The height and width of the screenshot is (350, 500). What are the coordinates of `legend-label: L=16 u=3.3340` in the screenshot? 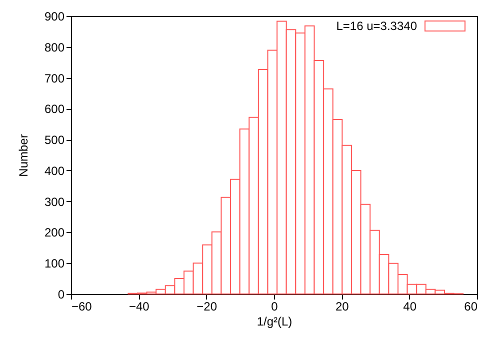 It's located at (377, 26).